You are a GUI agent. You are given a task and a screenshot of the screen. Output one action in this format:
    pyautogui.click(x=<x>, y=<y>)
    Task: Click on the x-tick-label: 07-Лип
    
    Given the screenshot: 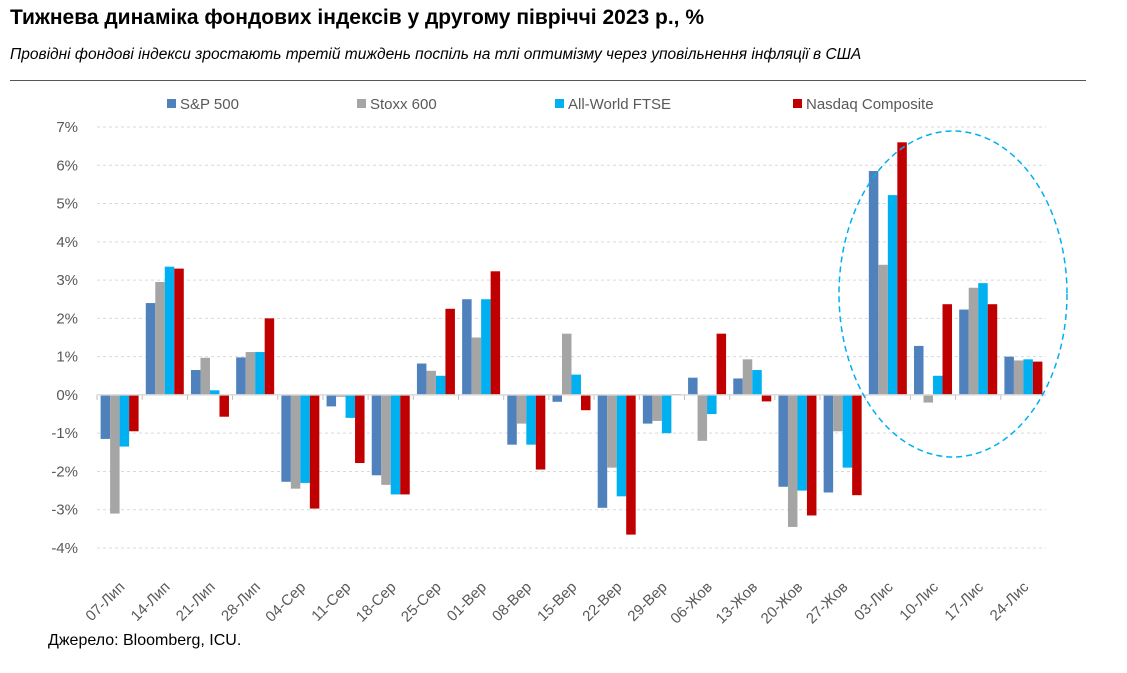 What is the action you would take?
    pyautogui.click(x=105, y=602)
    